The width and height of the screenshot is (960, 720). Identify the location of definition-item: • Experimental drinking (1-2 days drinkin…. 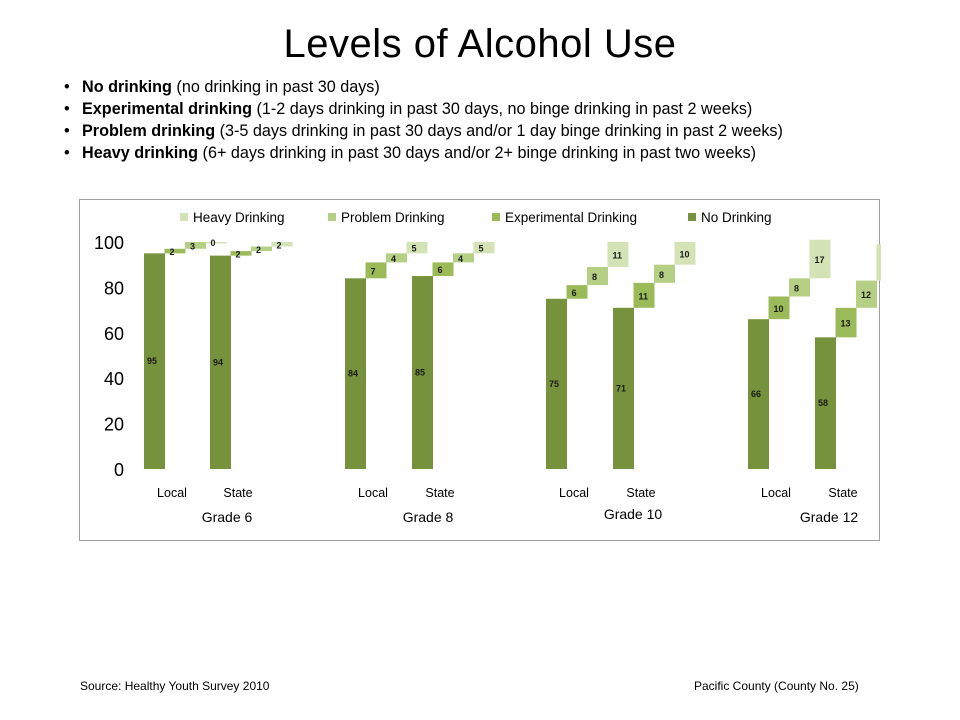
(509, 109).